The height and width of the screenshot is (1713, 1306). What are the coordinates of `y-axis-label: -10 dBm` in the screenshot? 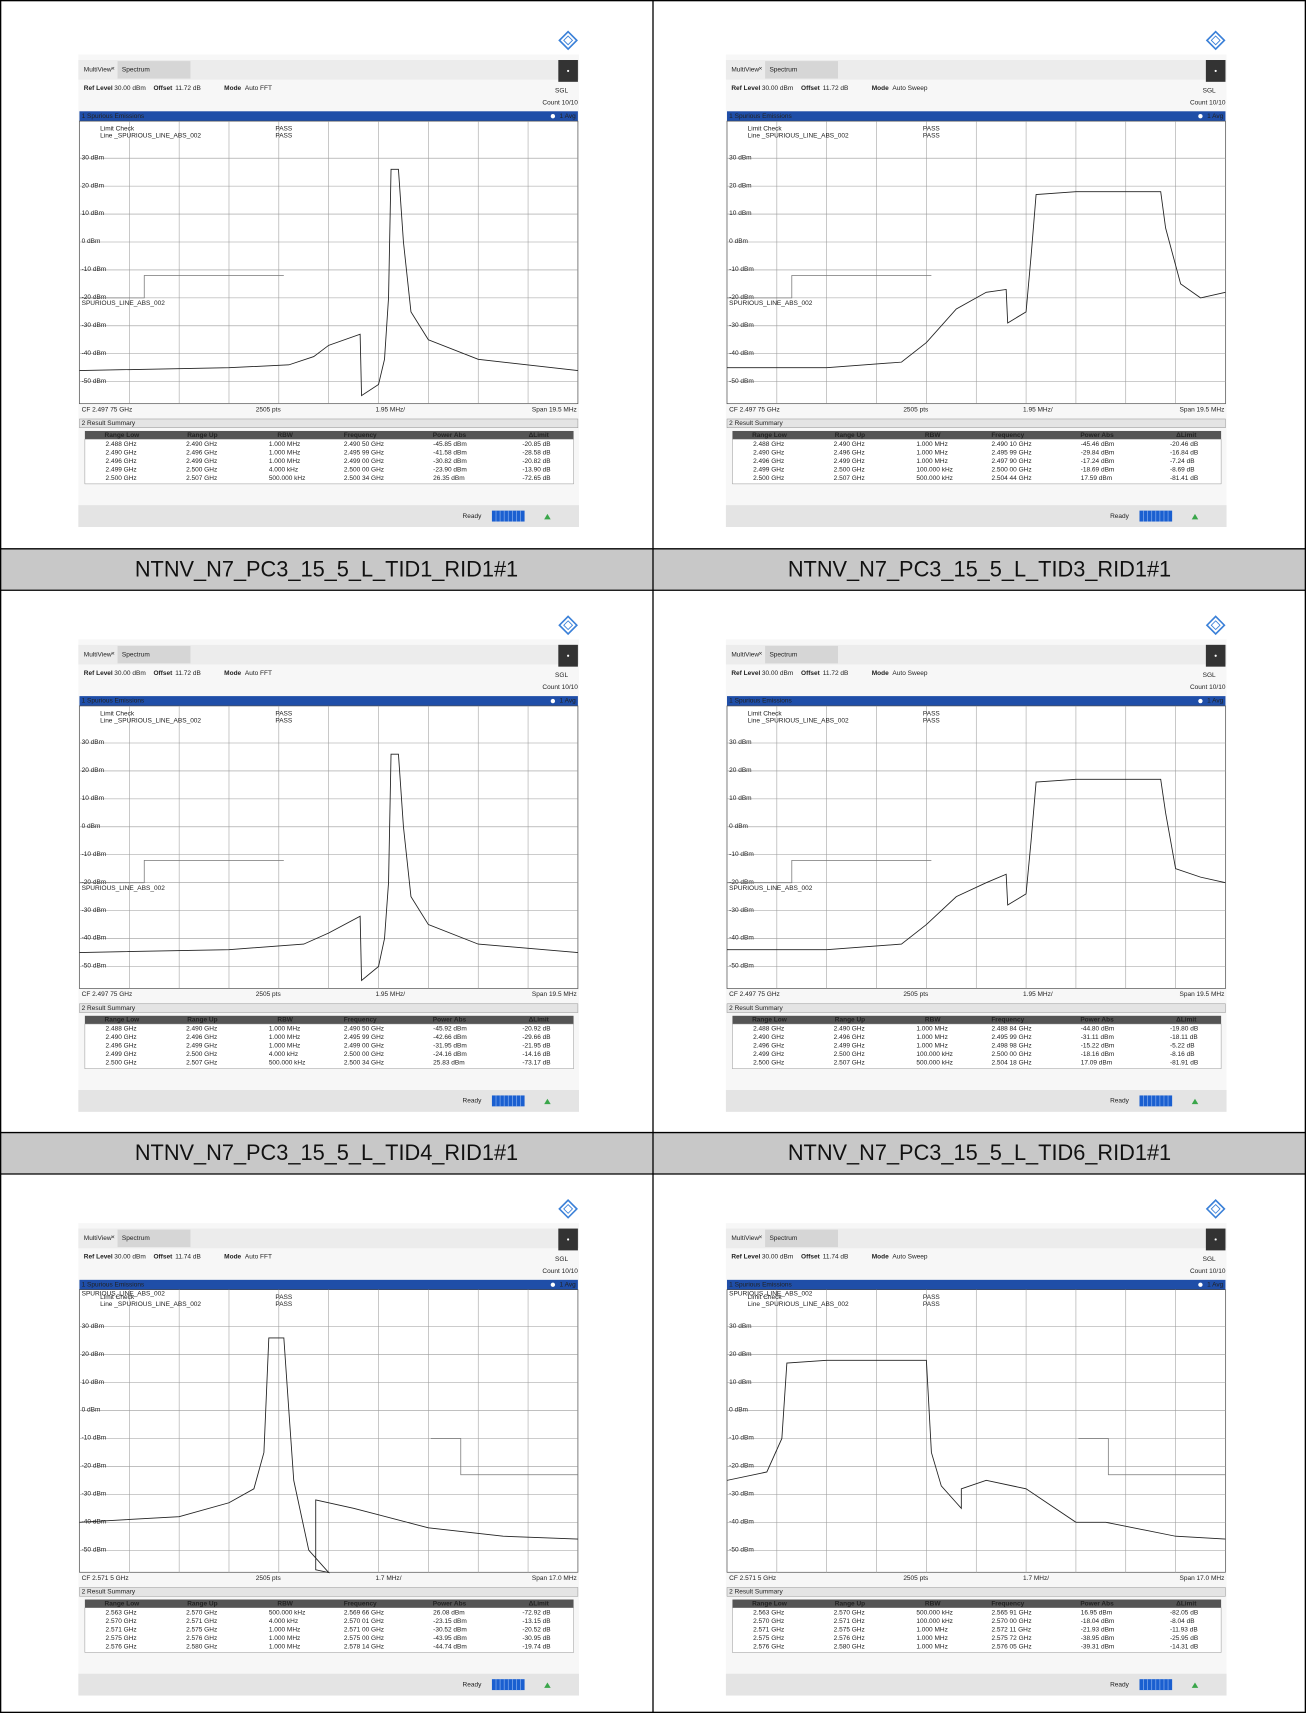 It's located at (741, 269).